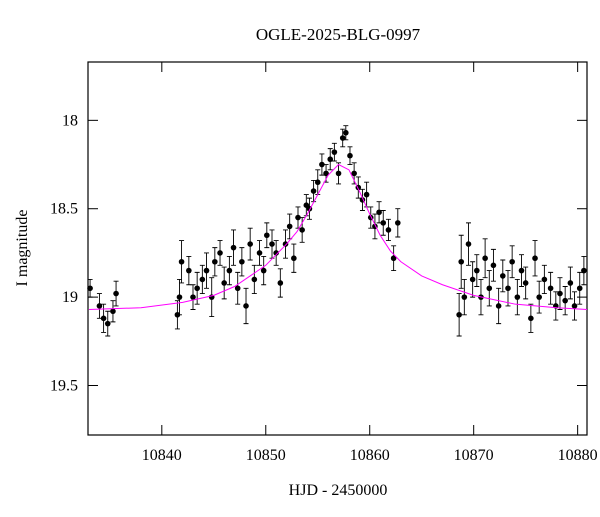 This screenshot has height=517, width=600. Describe the element at coordinates (578, 455) in the screenshot. I see `x-tick-label: 10880` at that location.